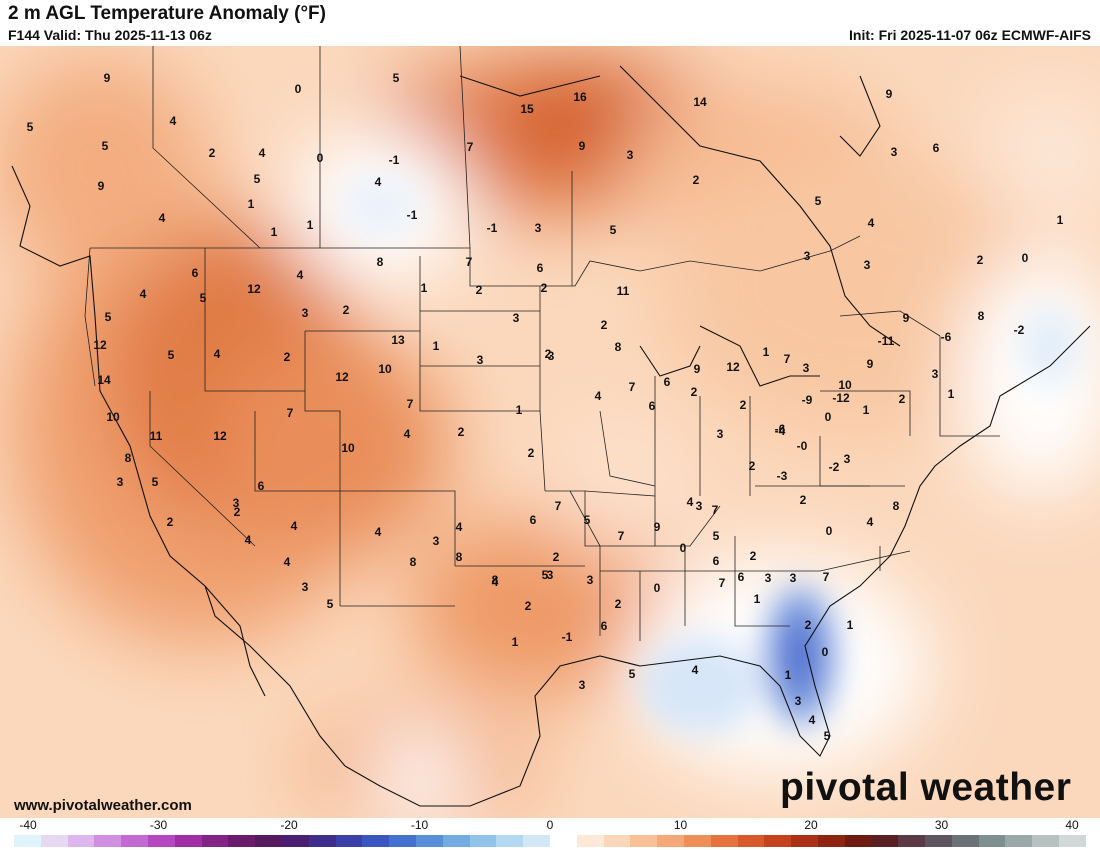 The height and width of the screenshot is (850, 1100). Describe the element at coordinates (886, 341) in the screenshot. I see `anomaly-value-label: -11` at that location.